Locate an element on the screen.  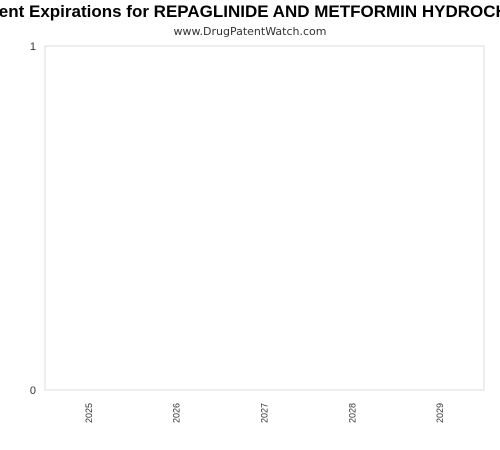
x-axis: 2025 2026 2027 2028 2029 is located at coordinates (264, 413).